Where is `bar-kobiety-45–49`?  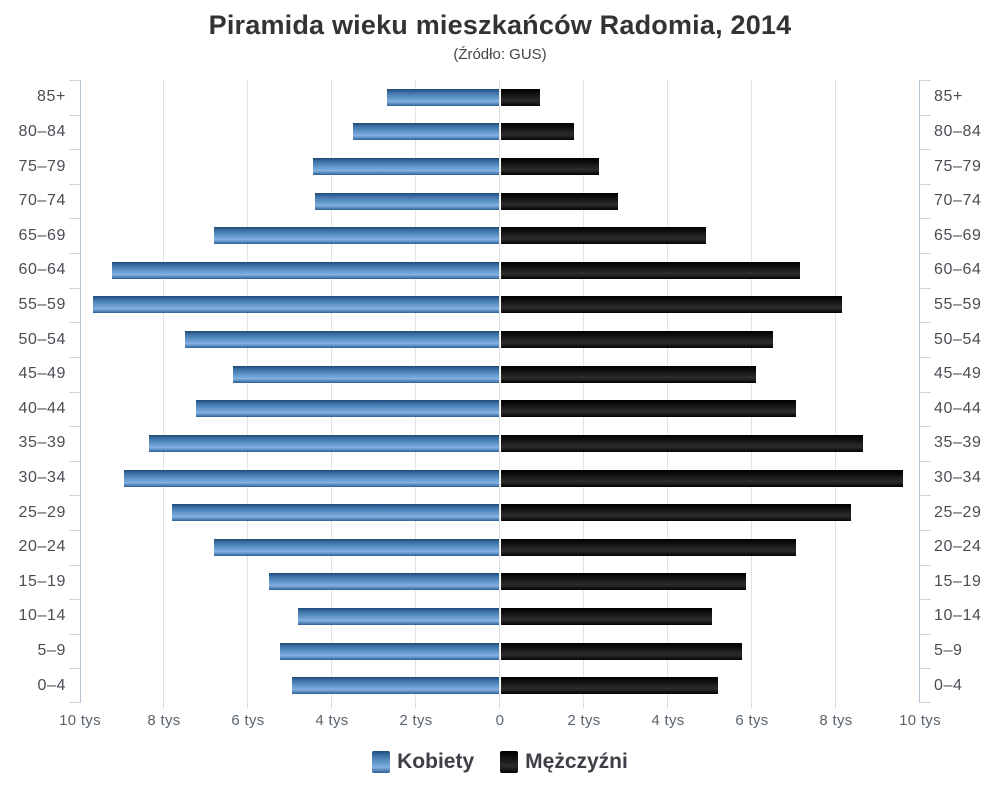
bar-kobiety-45–49 is located at coordinates (366, 374).